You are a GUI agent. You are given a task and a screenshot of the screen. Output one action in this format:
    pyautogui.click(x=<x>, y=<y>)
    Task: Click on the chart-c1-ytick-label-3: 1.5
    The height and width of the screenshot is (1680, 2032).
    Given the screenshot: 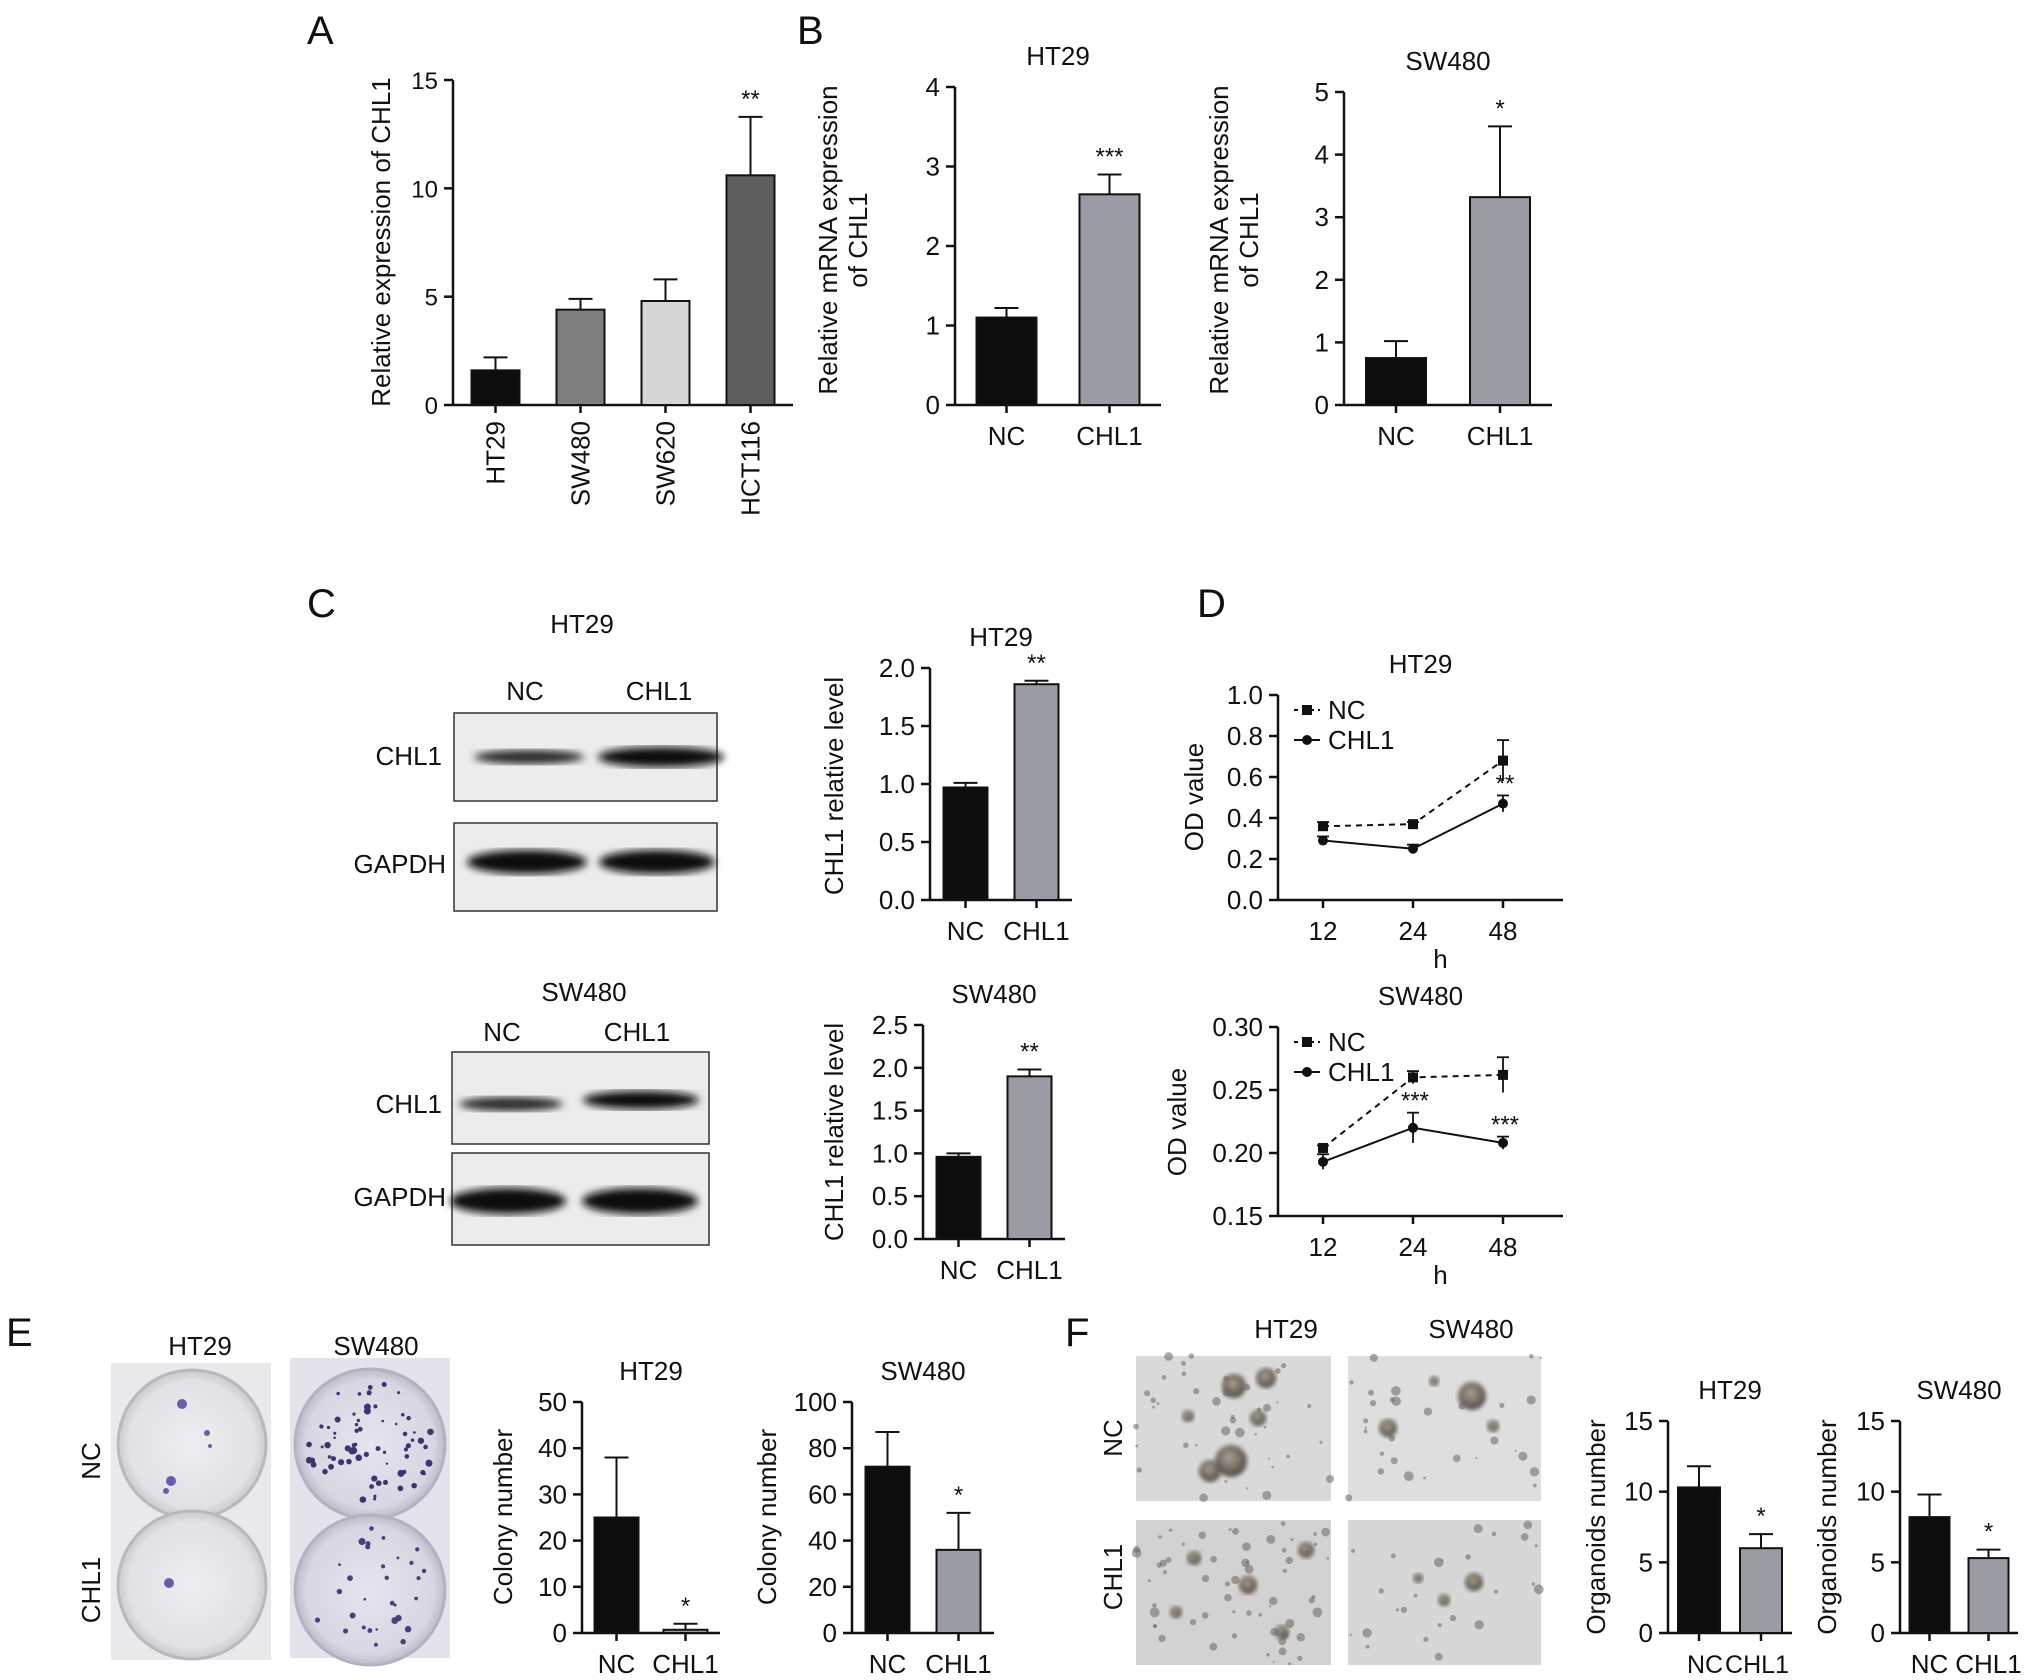 What is the action you would take?
    pyautogui.click(x=897, y=726)
    